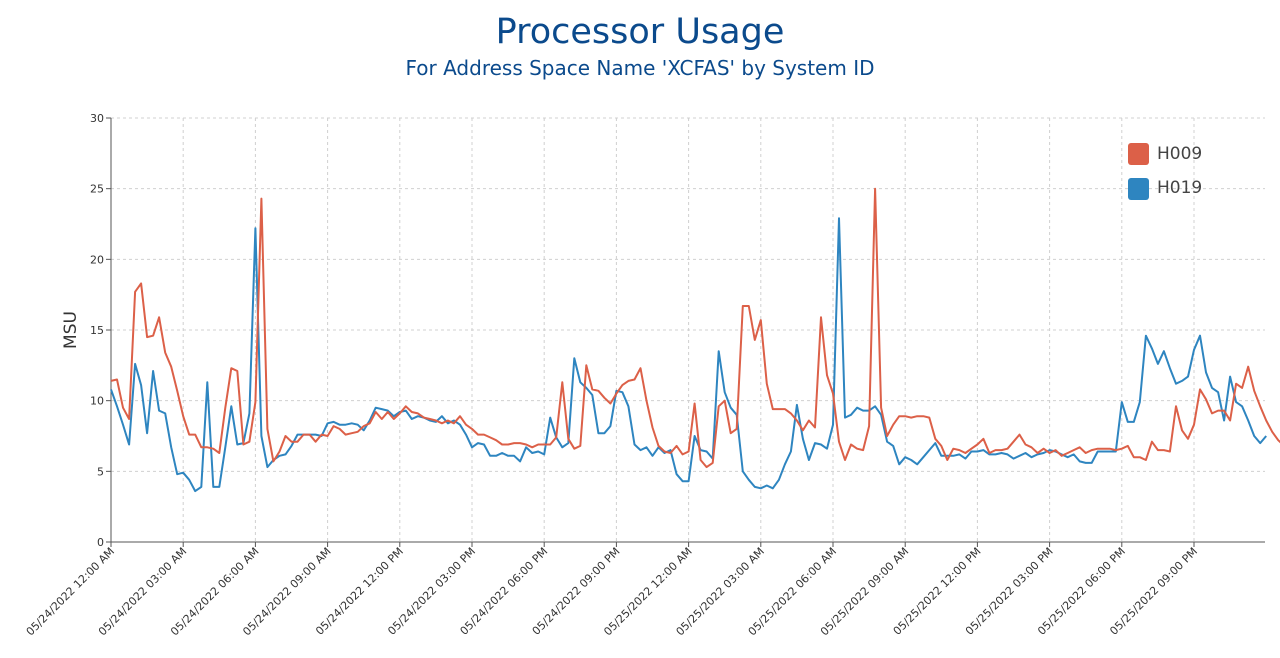 The height and width of the screenshot is (658, 1280). I want to click on legend-item-h019: H019, so click(1165, 189).